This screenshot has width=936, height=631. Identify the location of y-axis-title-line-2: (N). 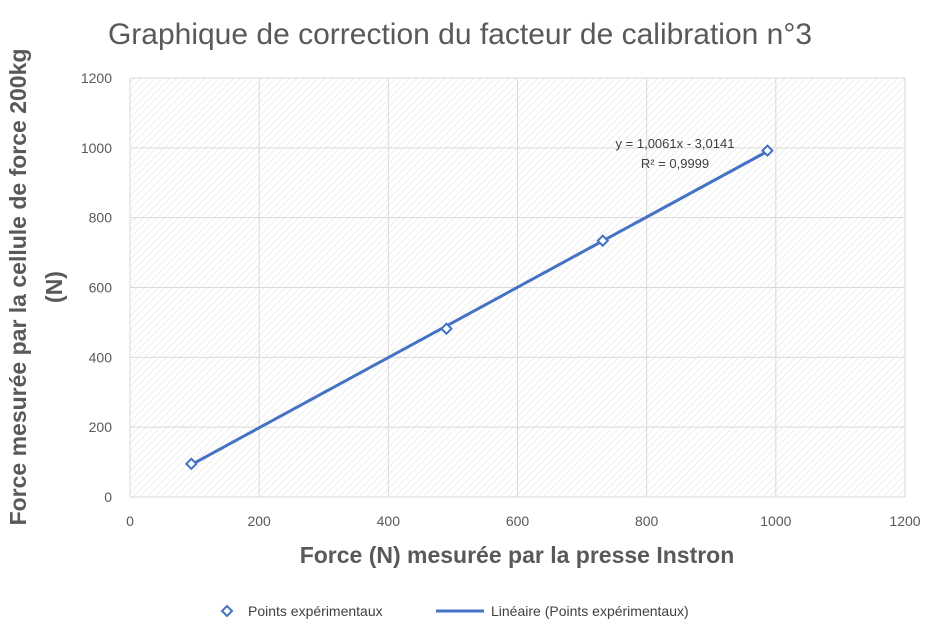
(54, 287).